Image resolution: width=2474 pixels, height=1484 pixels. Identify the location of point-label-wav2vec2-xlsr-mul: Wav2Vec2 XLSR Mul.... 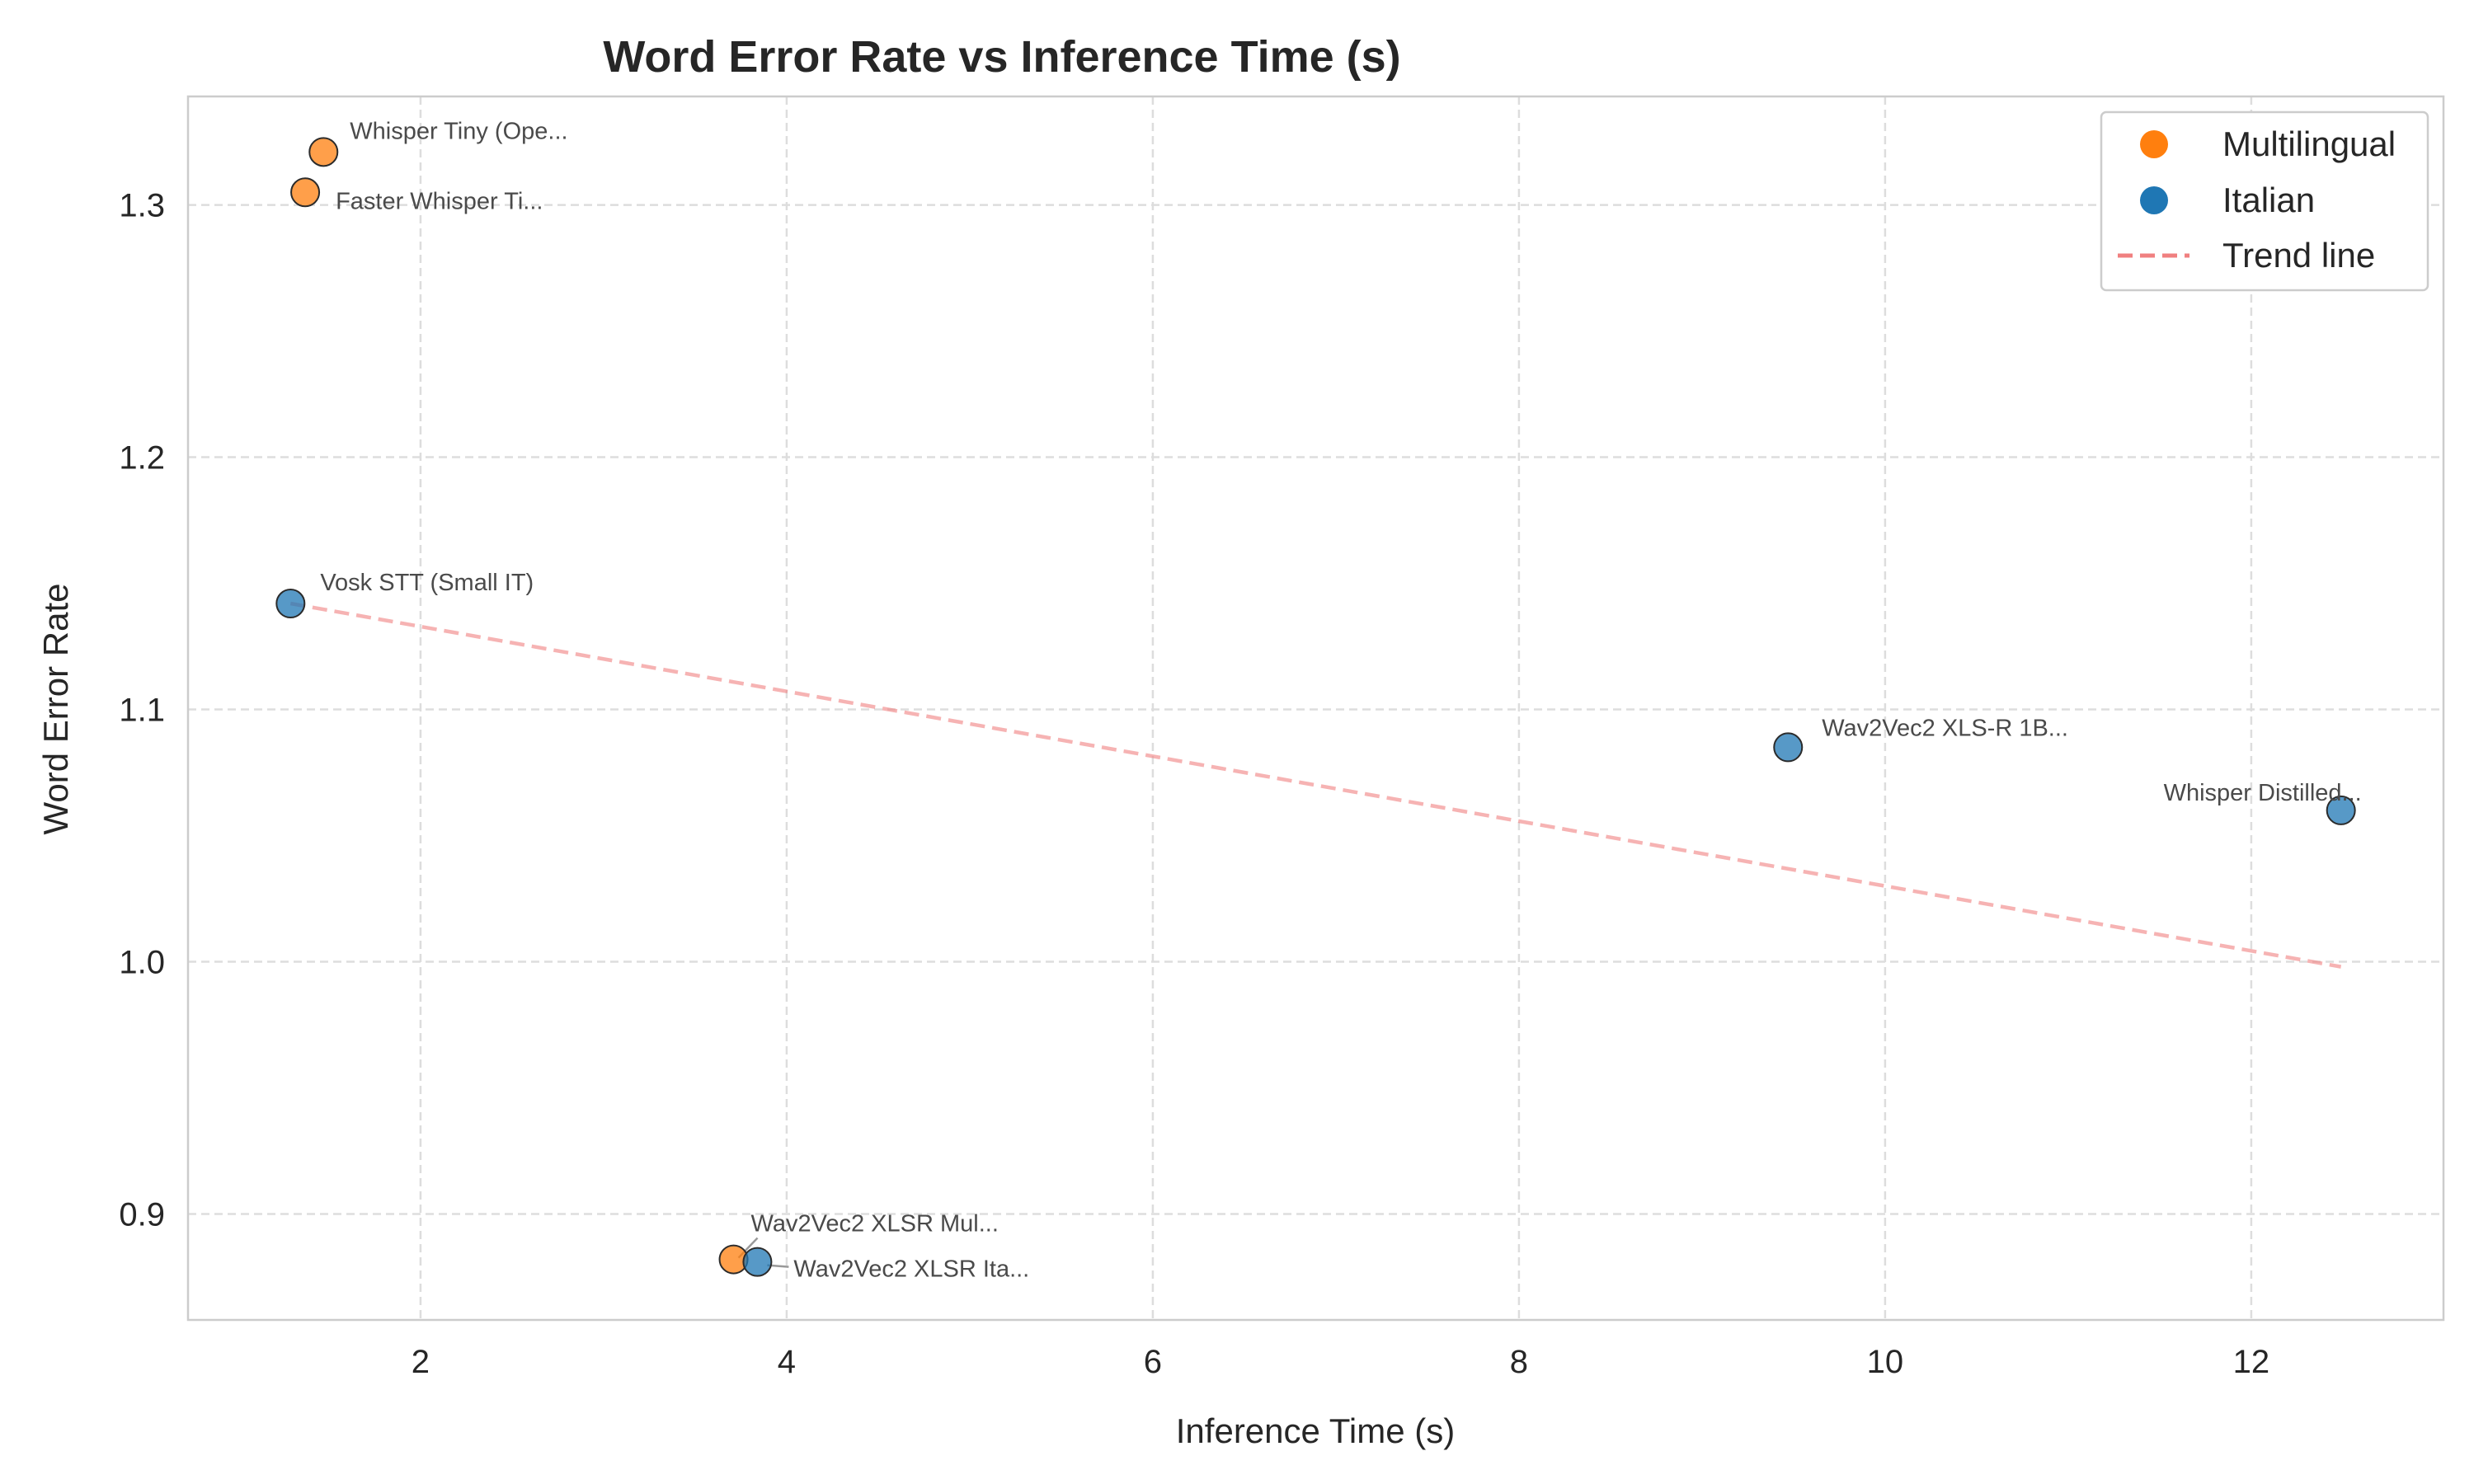
(875, 1224).